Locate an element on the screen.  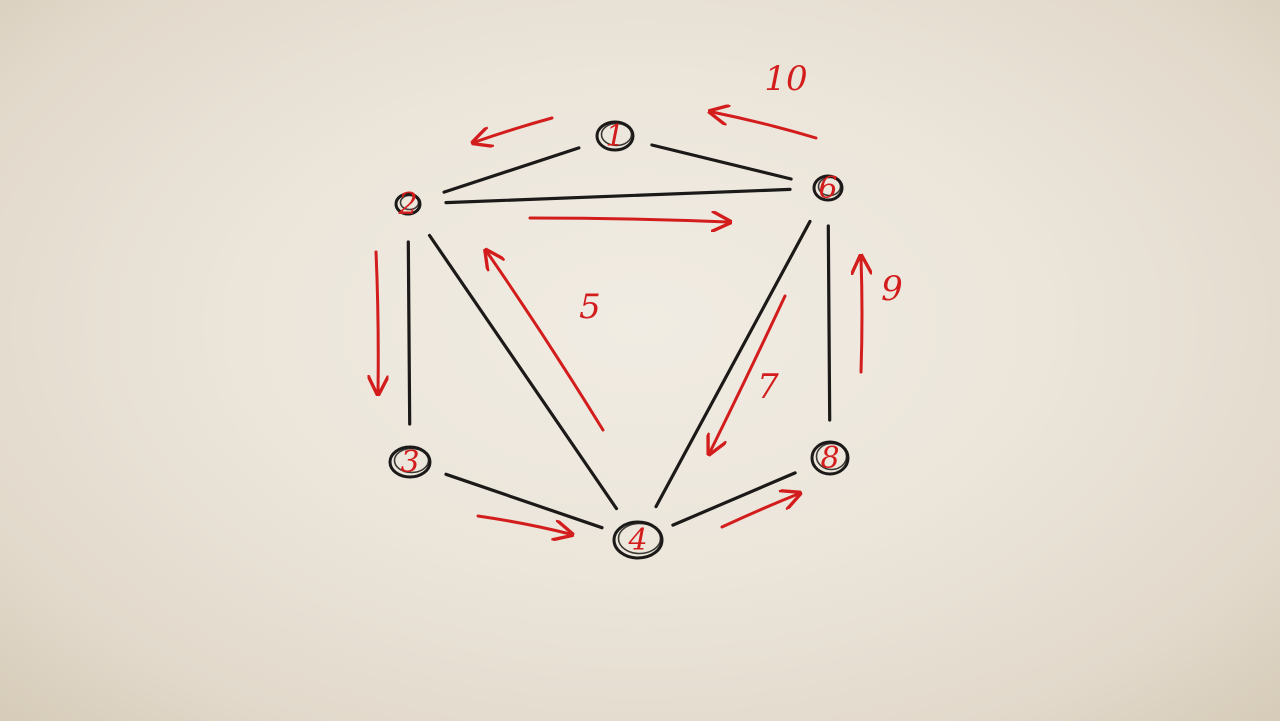
node-label: 3 is located at coordinates (409, 462).